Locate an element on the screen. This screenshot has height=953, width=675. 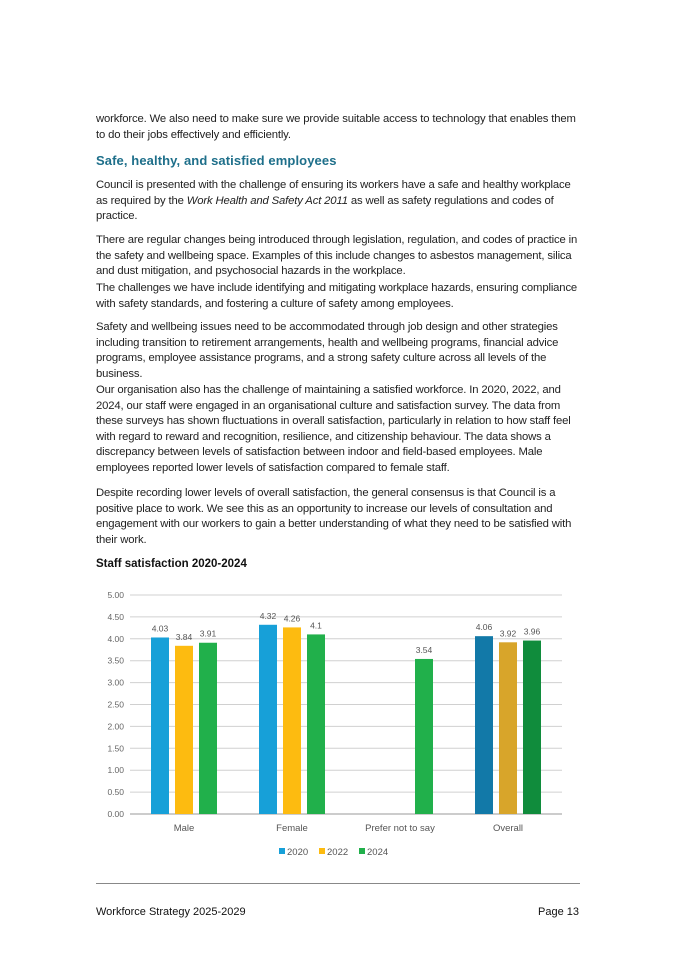
bar-2022-female is located at coordinates (292, 720).